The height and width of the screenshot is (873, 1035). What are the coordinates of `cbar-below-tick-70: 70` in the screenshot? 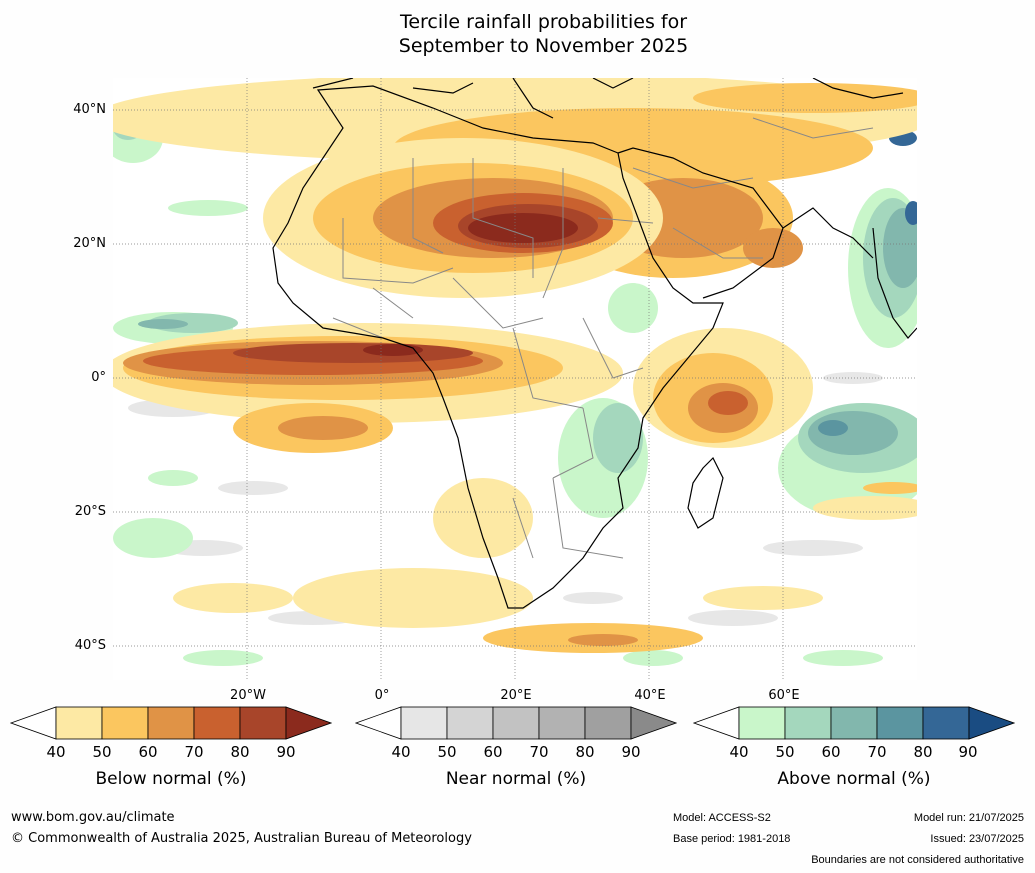 It's located at (194, 752).